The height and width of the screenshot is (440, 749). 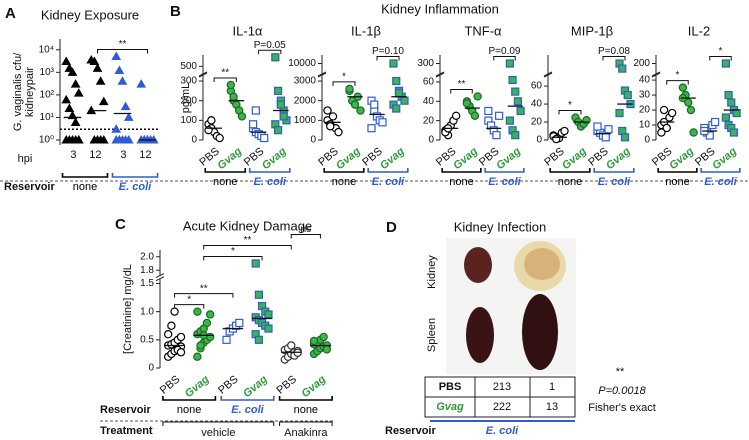 I want to click on x-tick-label: PBS, so click(x=170, y=384).